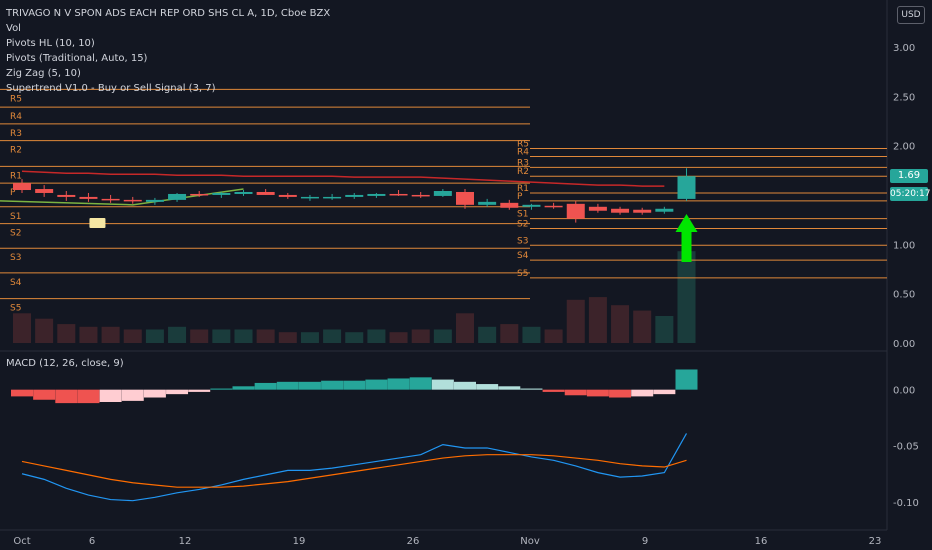 The height and width of the screenshot is (550, 932). Describe the element at coordinates (393, 238) in the screenshot. I see `signal-arrows` at that location.